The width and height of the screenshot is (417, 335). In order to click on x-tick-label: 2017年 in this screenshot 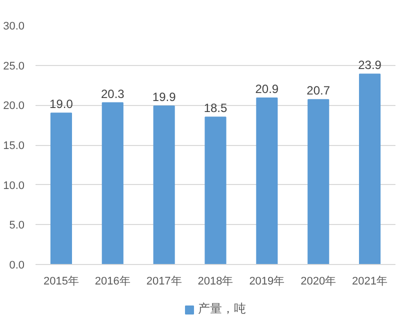, I will do `click(164, 282)`.